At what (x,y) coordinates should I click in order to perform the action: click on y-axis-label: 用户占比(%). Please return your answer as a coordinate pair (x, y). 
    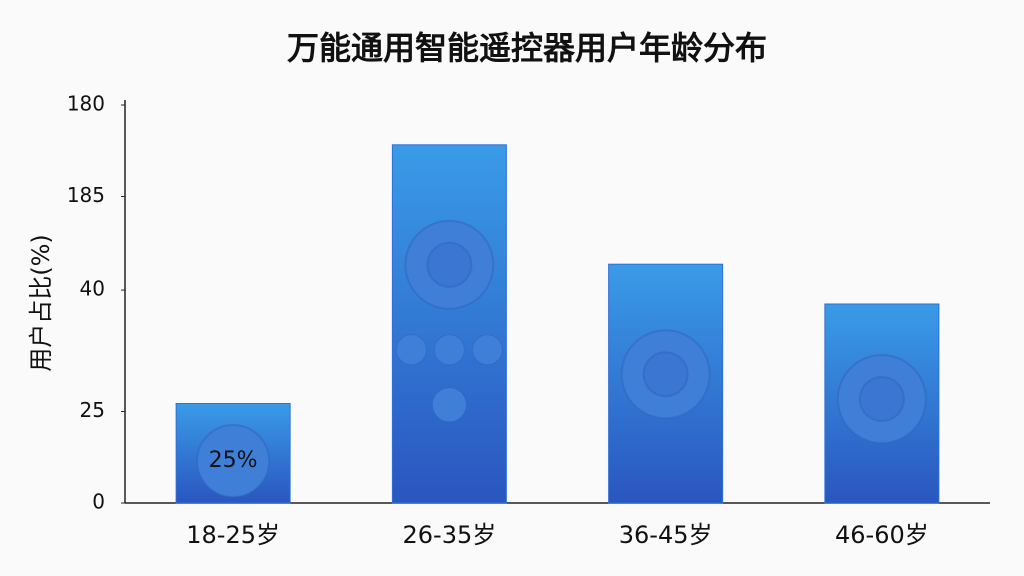
    Looking at the image, I should click on (41, 303).